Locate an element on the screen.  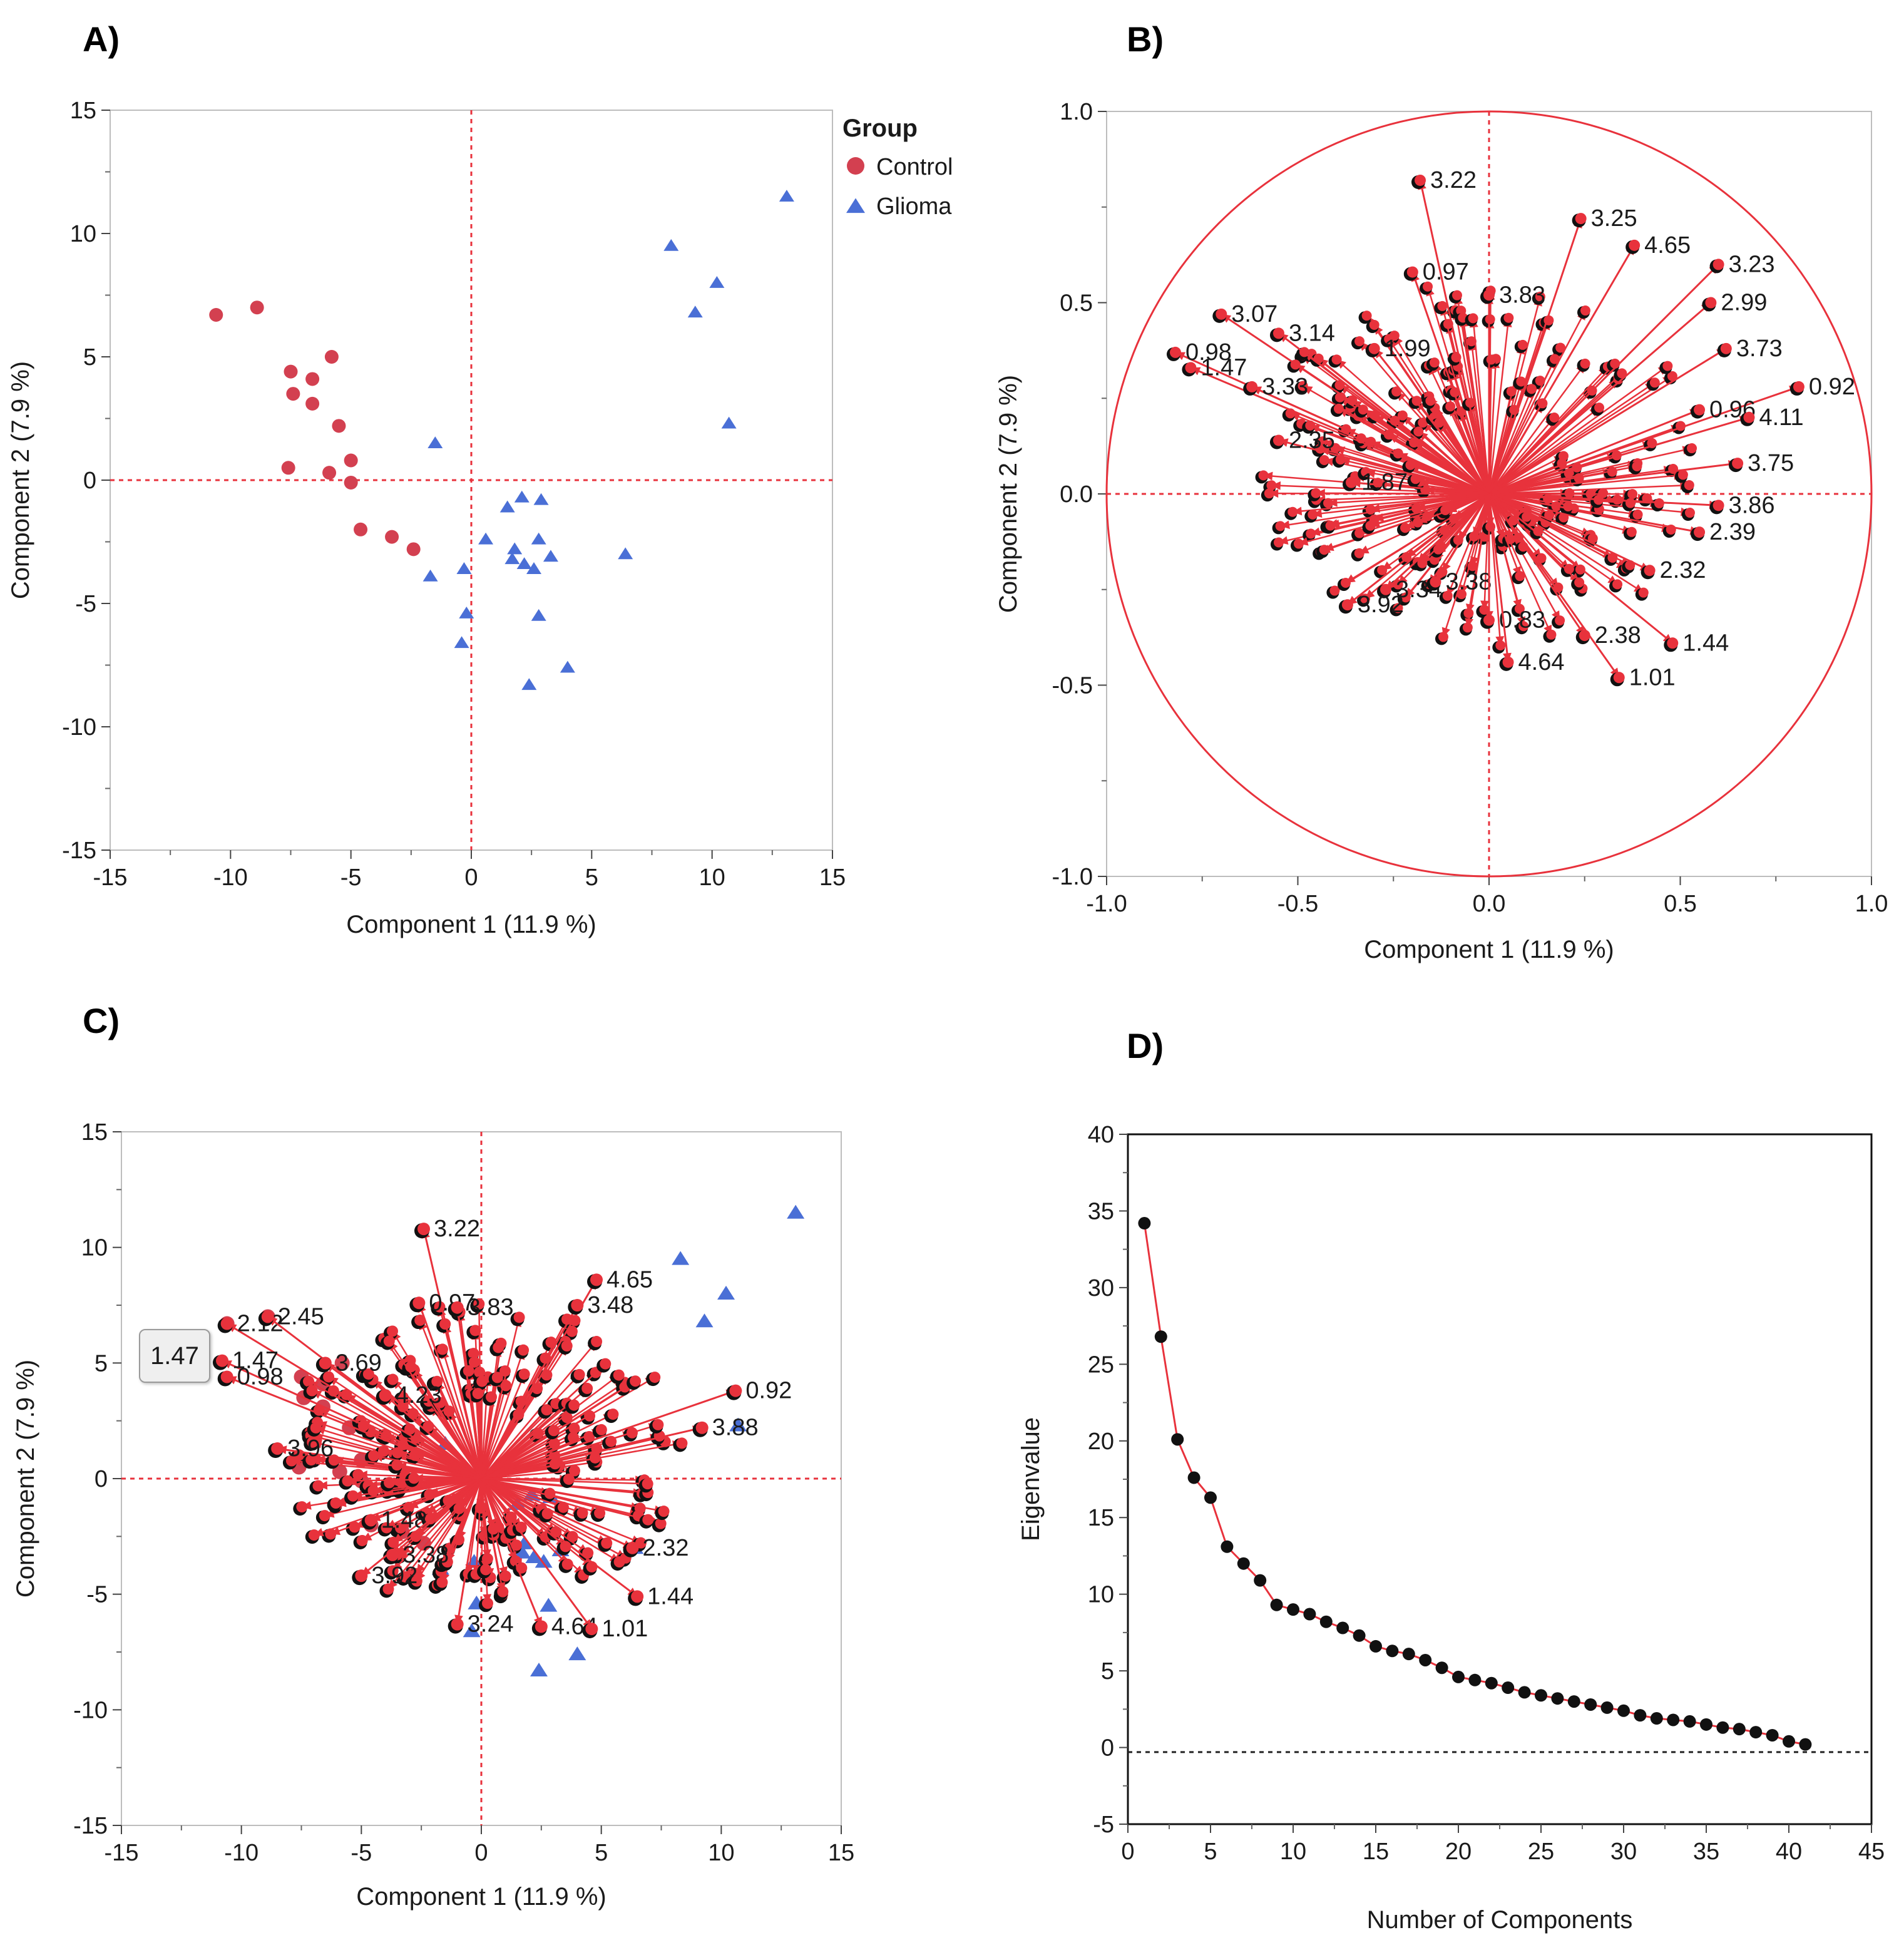
loading-label: 1.44 is located at coordinates (670, 1596).